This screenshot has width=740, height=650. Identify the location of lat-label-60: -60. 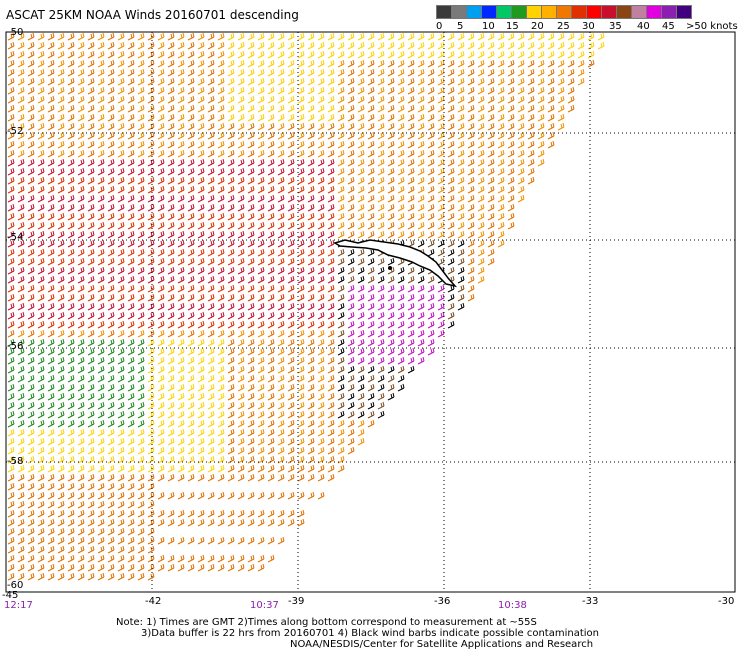
(15, 585).